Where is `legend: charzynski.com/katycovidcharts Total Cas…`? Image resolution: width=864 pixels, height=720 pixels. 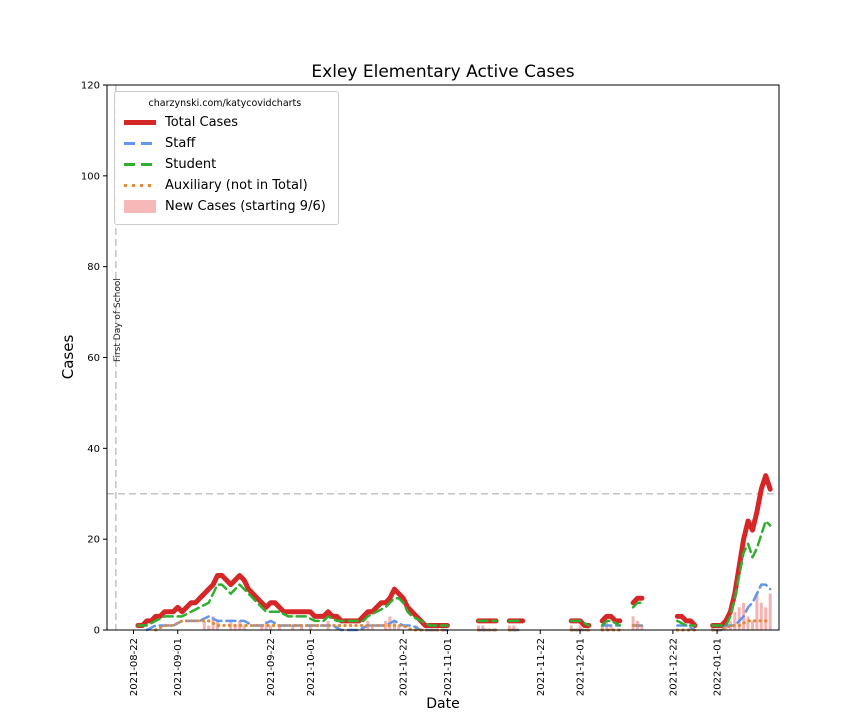 legend: charzynski.com/katycovidcharts Total Cas… is located at coordinates (226, 158).